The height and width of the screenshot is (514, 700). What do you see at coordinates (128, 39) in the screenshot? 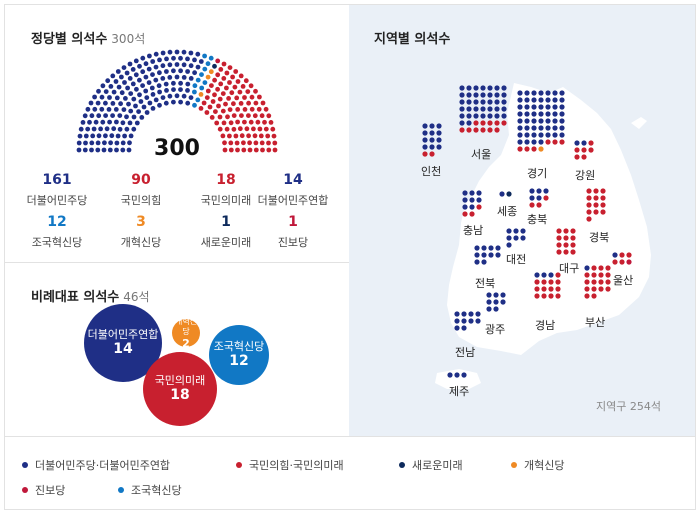
I see `seats-total-subtitle: 300석` at bounding box center [128, 39].